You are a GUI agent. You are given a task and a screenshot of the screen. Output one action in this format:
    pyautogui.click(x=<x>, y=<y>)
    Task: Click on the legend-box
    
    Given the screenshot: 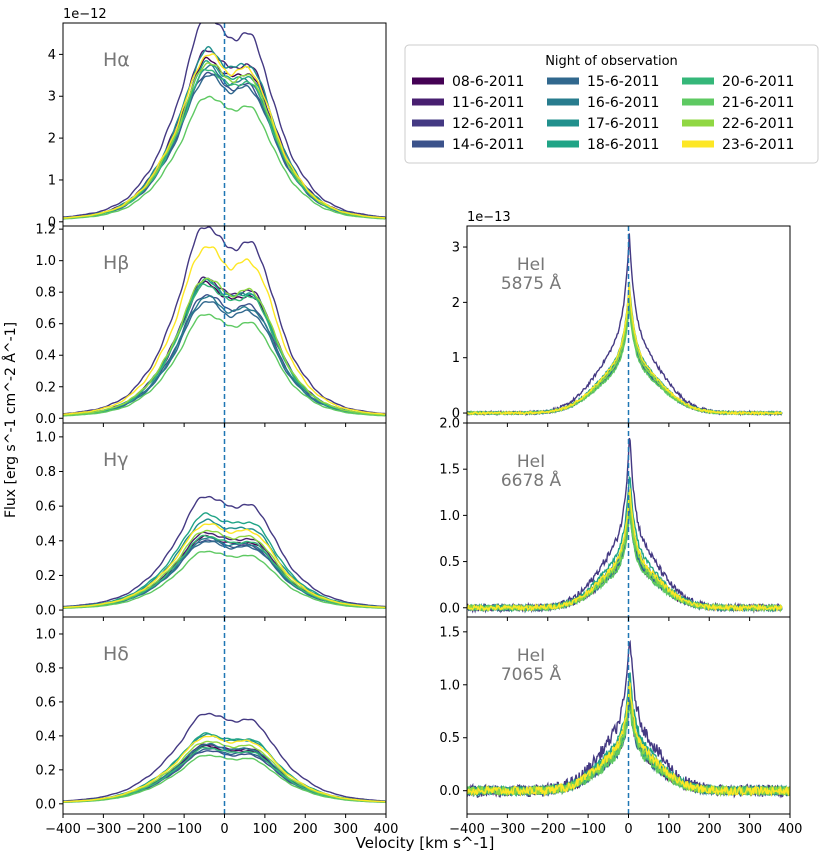 What is the action you would take?
    pyautogui.click(x=611, y=104)
    